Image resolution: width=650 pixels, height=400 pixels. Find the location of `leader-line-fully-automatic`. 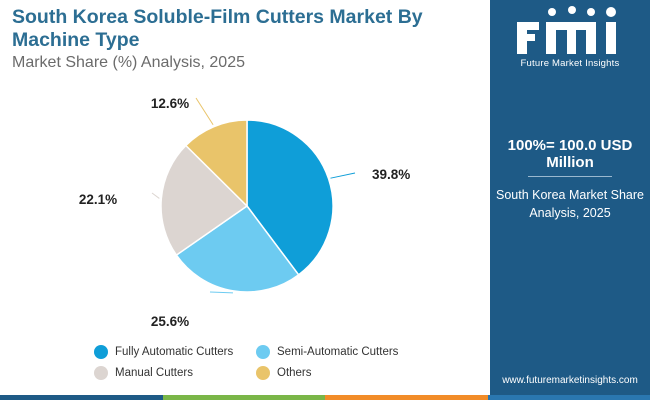

leader-line-fully-automatic is located at coordinates (343, 175).